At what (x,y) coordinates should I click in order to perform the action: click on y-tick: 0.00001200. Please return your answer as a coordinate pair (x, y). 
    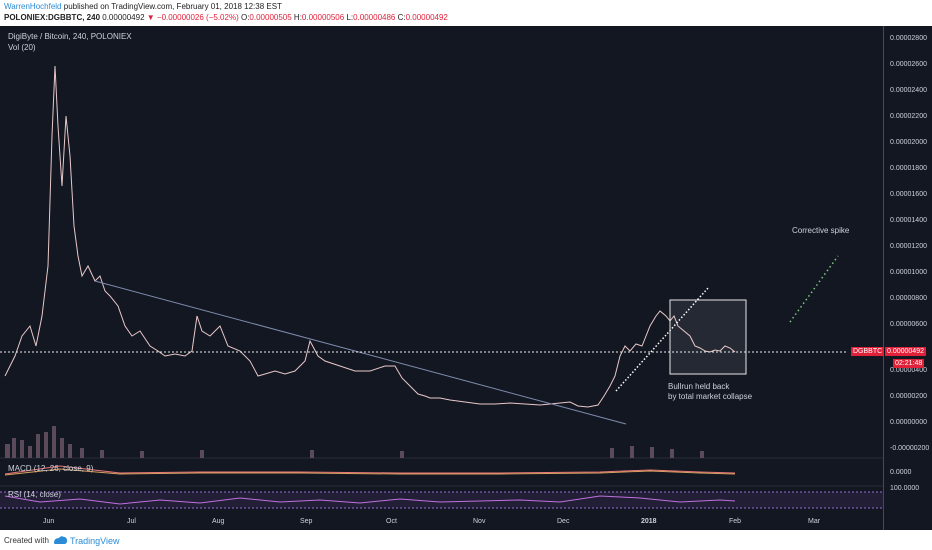
    Looking at the image, I should click on (908, 246).